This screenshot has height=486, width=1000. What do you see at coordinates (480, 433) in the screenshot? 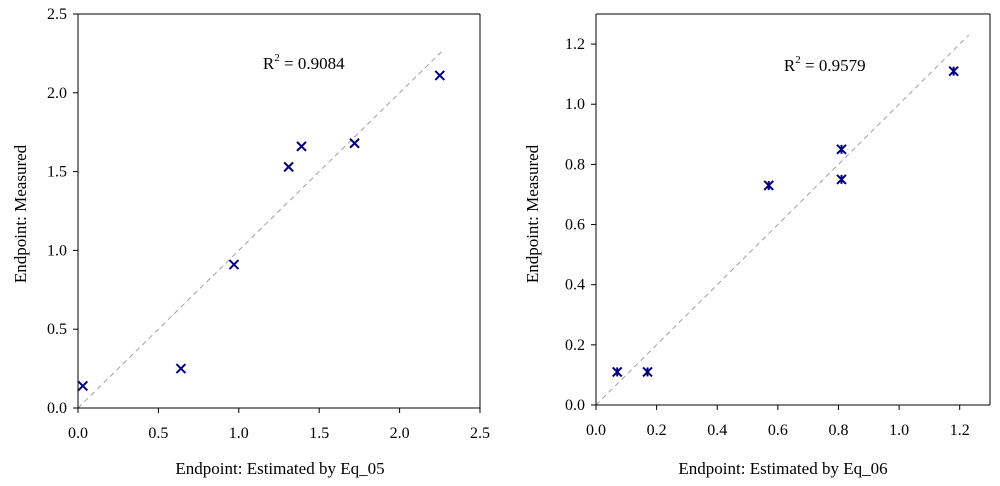
I see `chart-eq05-x-tick-label: 2.5` at bounding box center [480, 433].